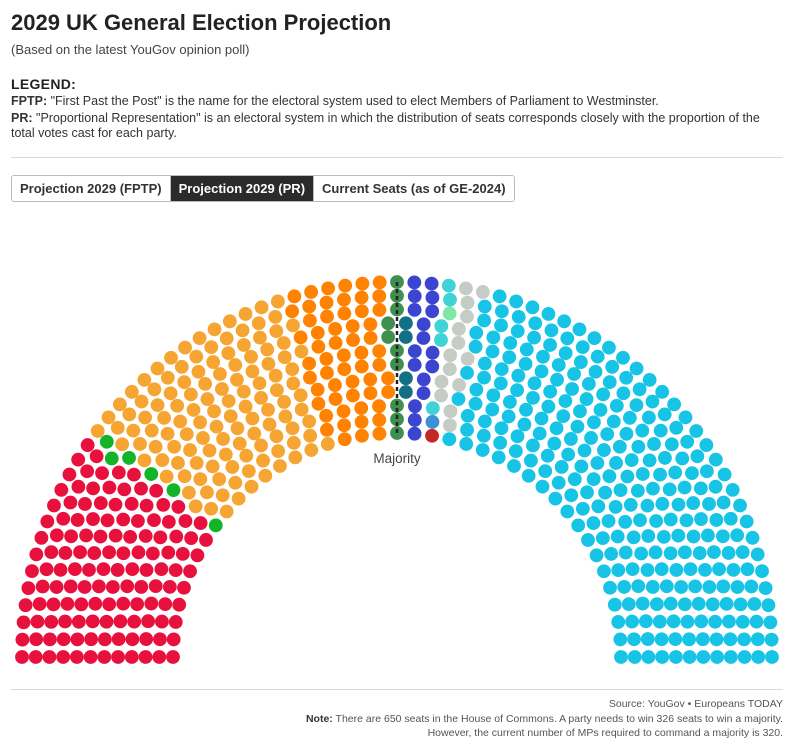 Image resolution: width=794 pixels, height=750 pixels. What do you see at coordinates (201, 22) in the screenshot?
I see `page-title: 2029 UK General Election Projection` at bounding box center [201, 22].